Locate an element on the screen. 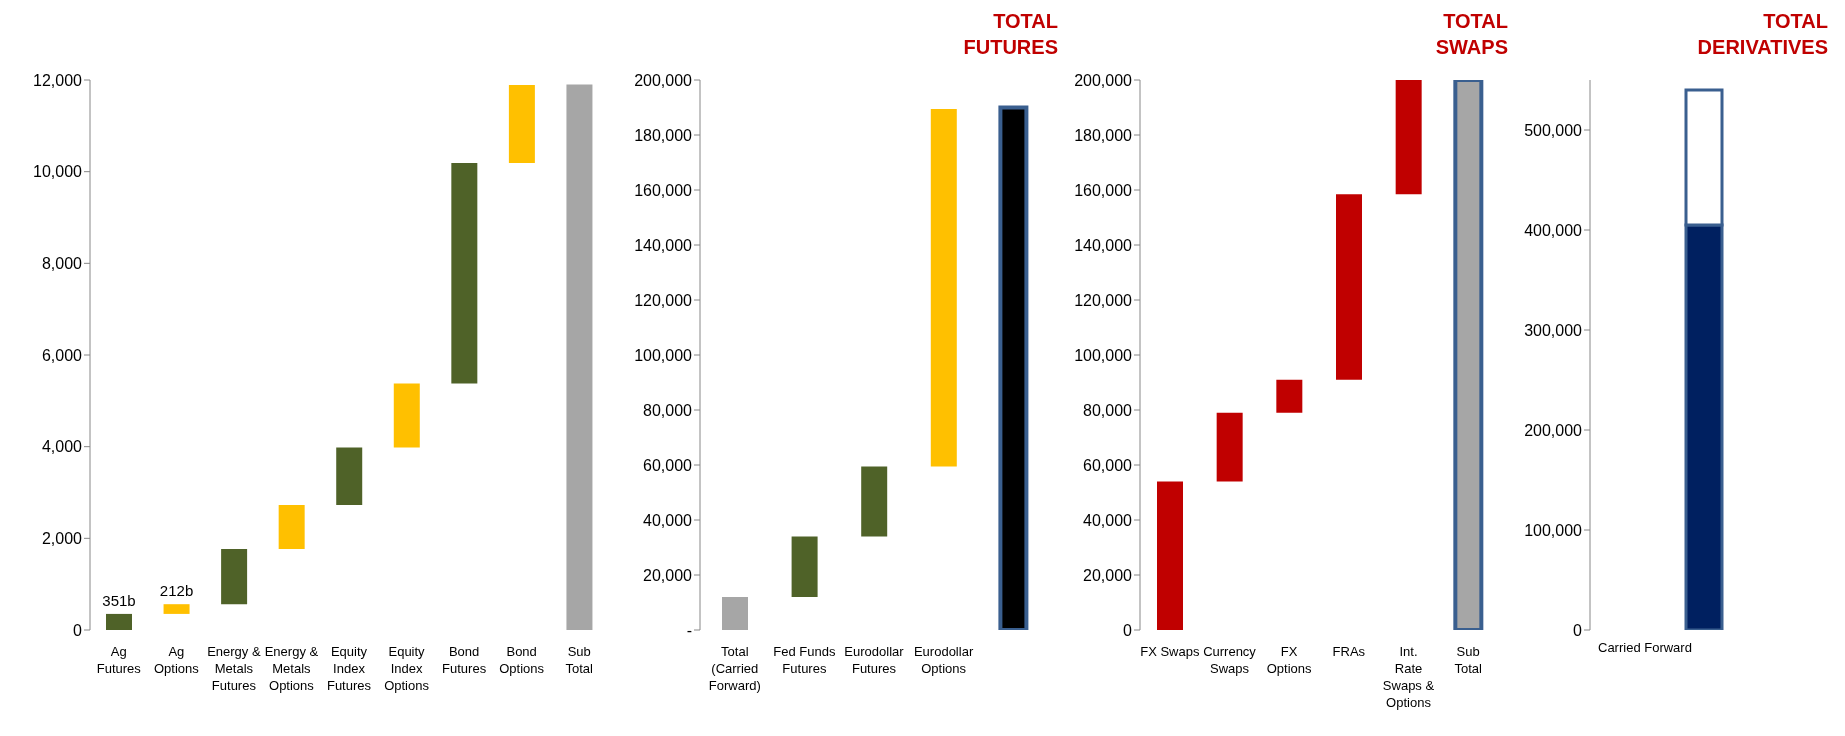 This screenshot has height=736, width=1845. x-tick-label: Equity Index Options is located at coordinates (407, 668).